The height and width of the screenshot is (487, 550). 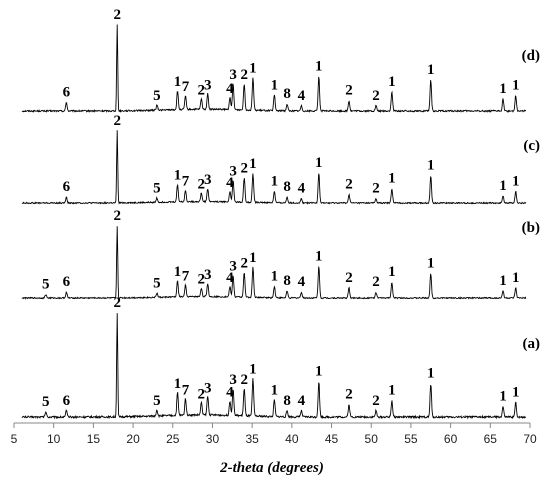 What do you see at coordinates (173, 439) in the screenshot?
I see `x-tick-label: 25` at bounding box center [173, 439].